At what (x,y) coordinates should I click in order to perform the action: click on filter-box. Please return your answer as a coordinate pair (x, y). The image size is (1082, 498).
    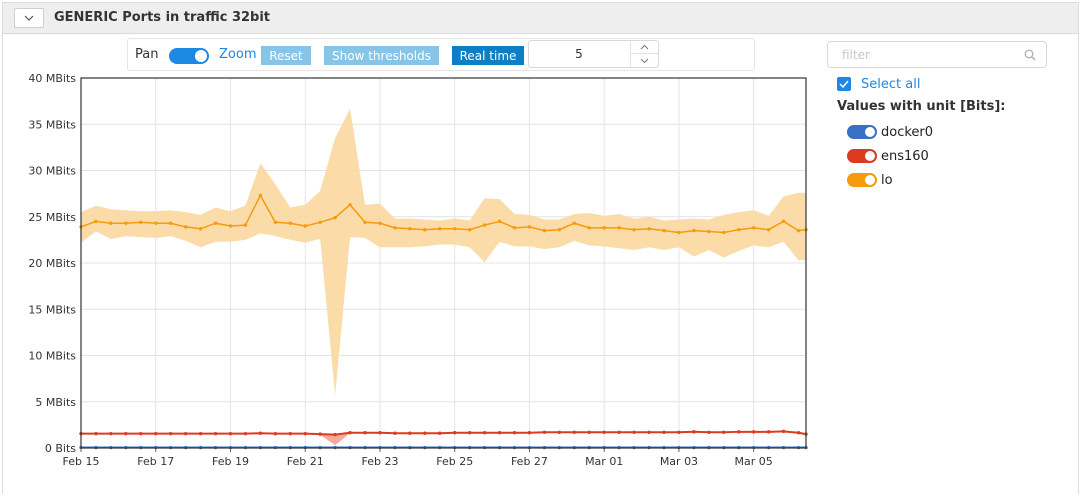
    Looking at the image, I should click on (937, 54).